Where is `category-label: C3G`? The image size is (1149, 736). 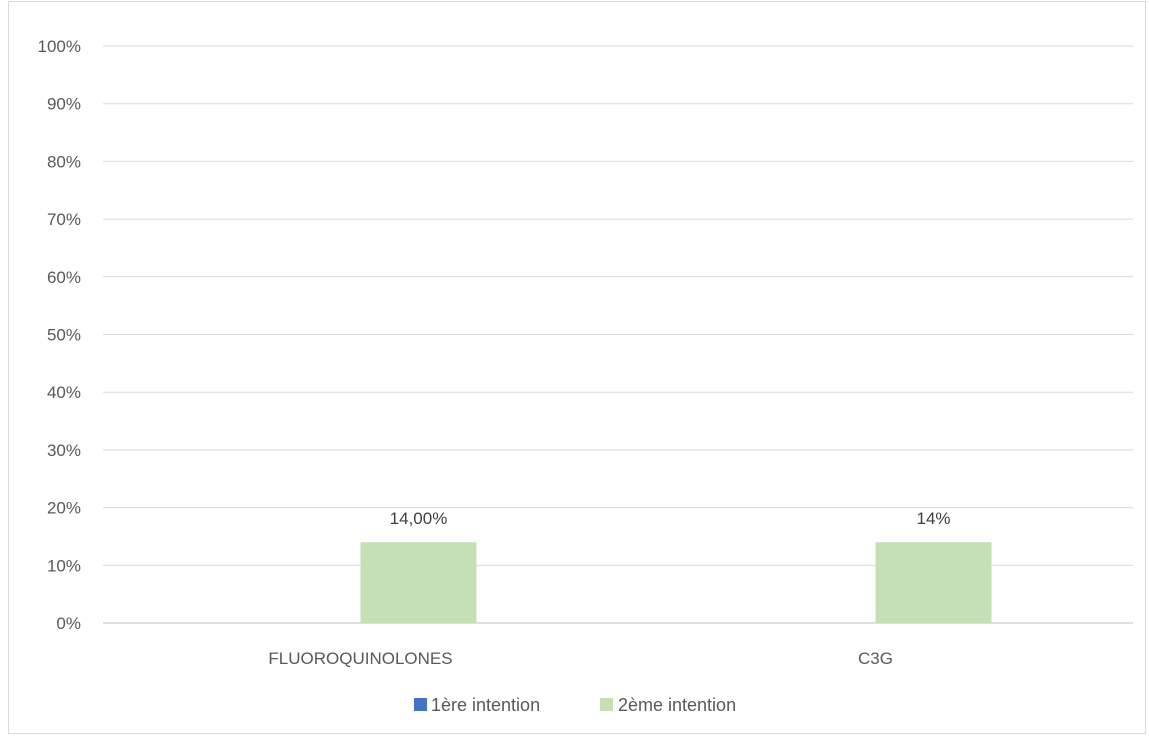 category-label: C3G is located at coordinates (875, 658).